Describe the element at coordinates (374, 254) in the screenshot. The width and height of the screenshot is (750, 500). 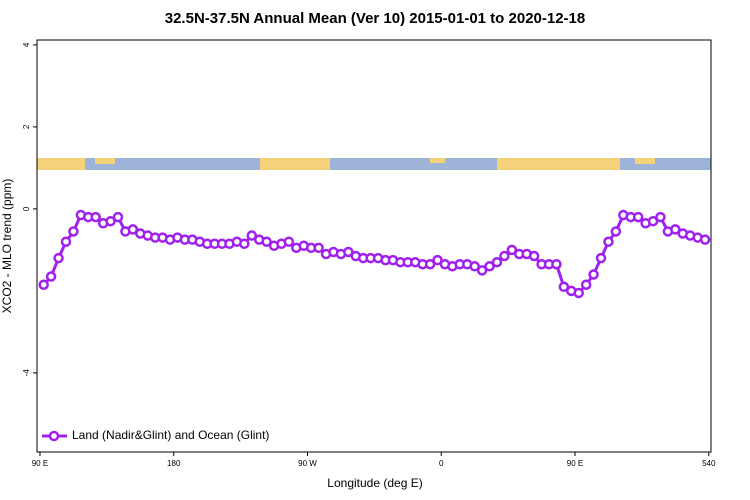
I see `series-line` at that location.